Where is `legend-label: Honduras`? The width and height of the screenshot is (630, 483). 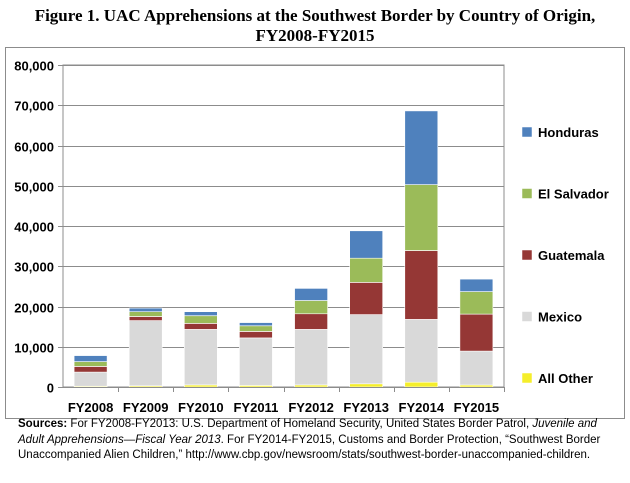
legend-label: Honduras is located at coordinates (568, 132).